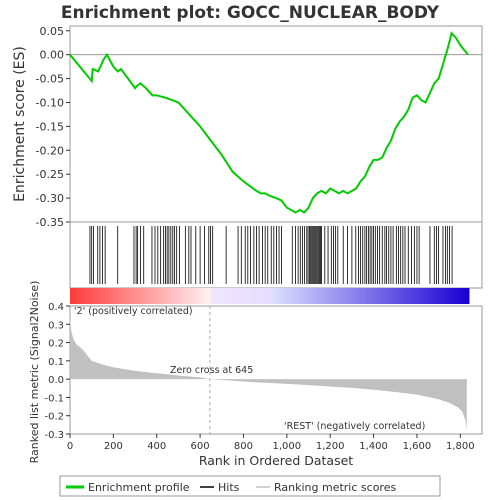 Image resolution: width=500 pixels, height=500 pixels. What do you see at coordinates (250, 13) in the screenshot?
I see `chart-title: Enrichment plot: GOCC_NUCLEAR_BODY` at bounding box center [250, 13].